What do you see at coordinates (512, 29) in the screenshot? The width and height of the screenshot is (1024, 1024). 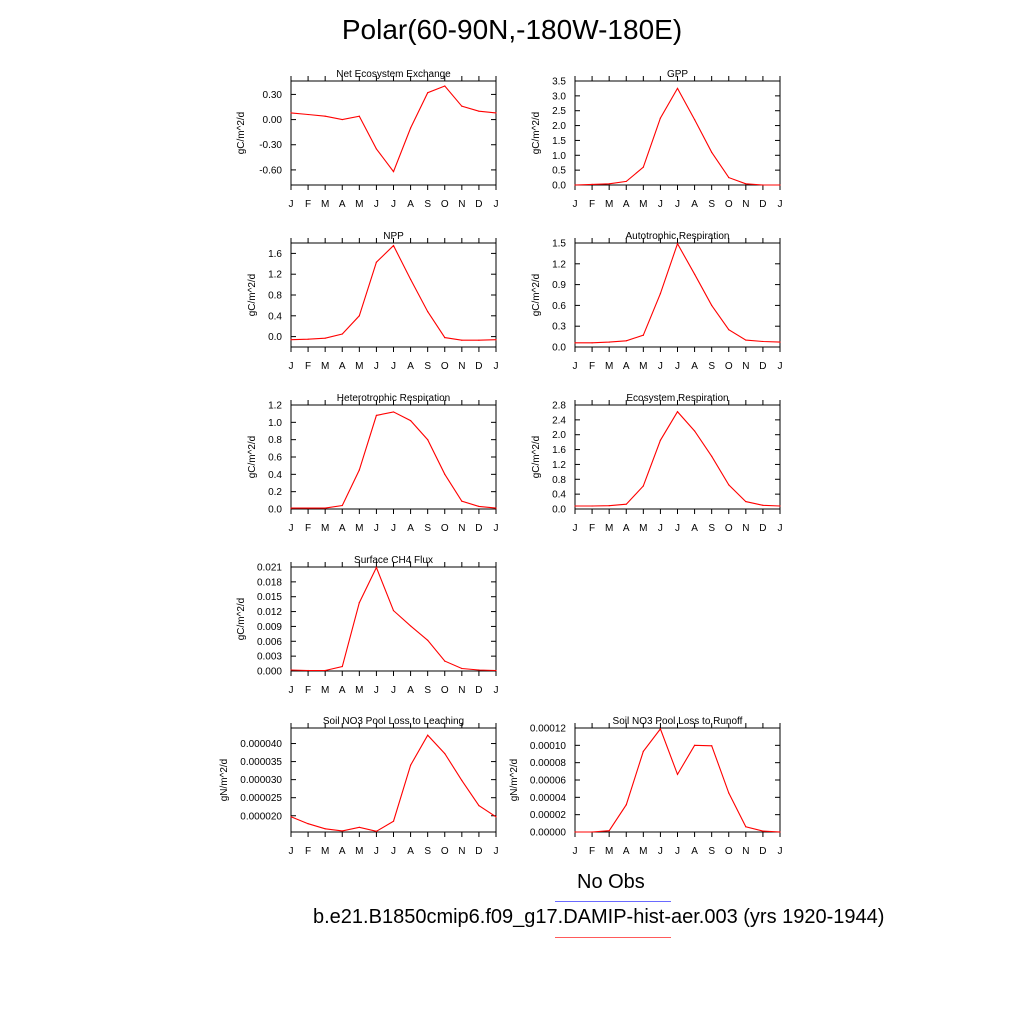 I see `figure-title: Polar(60-90N,-180W-180E)` at bounding box center [512, 29].